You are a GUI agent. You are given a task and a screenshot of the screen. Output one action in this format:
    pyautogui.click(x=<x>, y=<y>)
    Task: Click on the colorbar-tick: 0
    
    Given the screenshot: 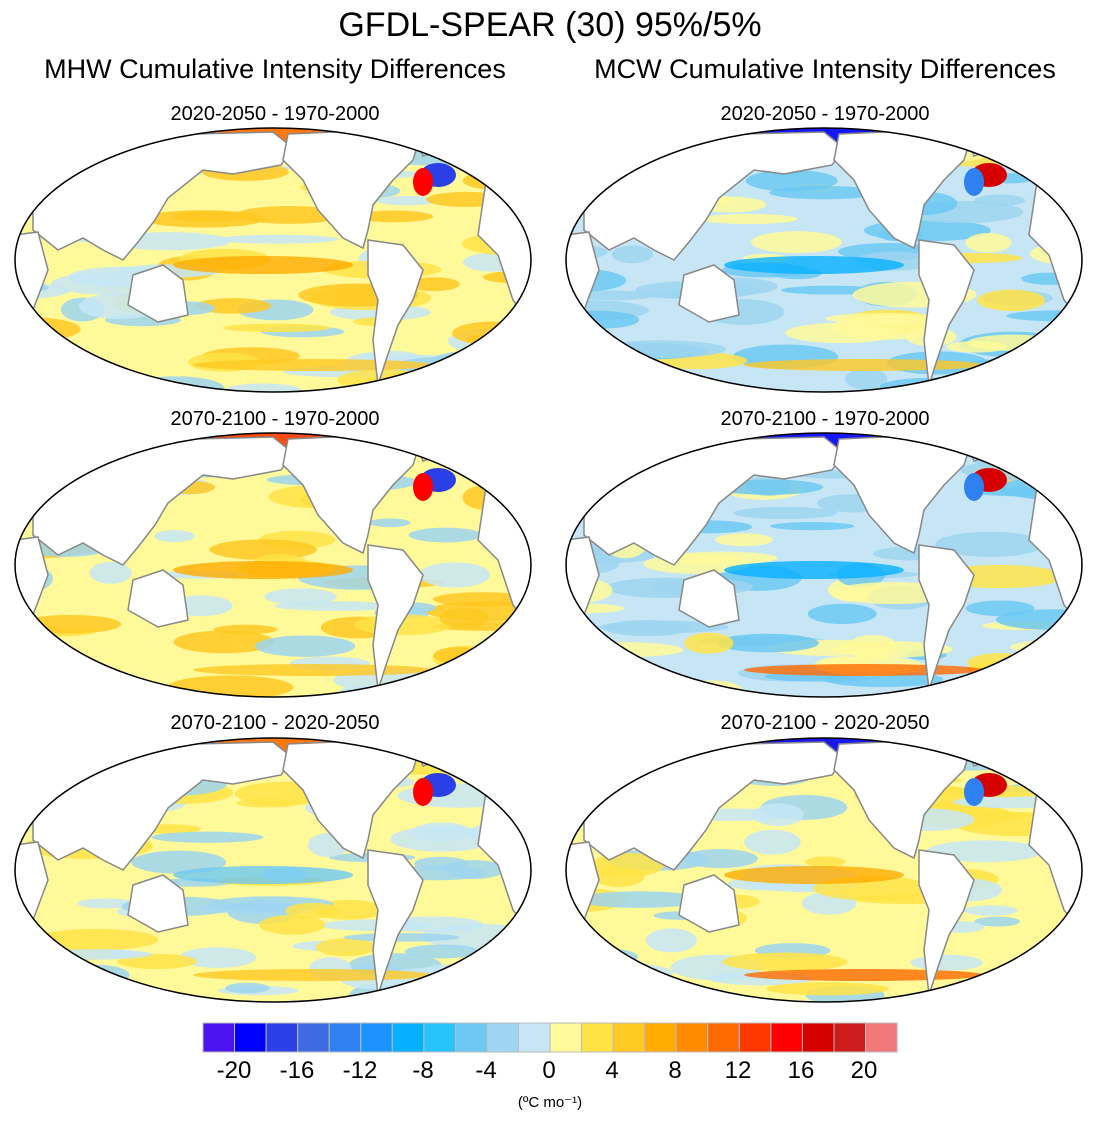 What is the action you would take?
    pyautogui.click(x=549, y=1070)
    